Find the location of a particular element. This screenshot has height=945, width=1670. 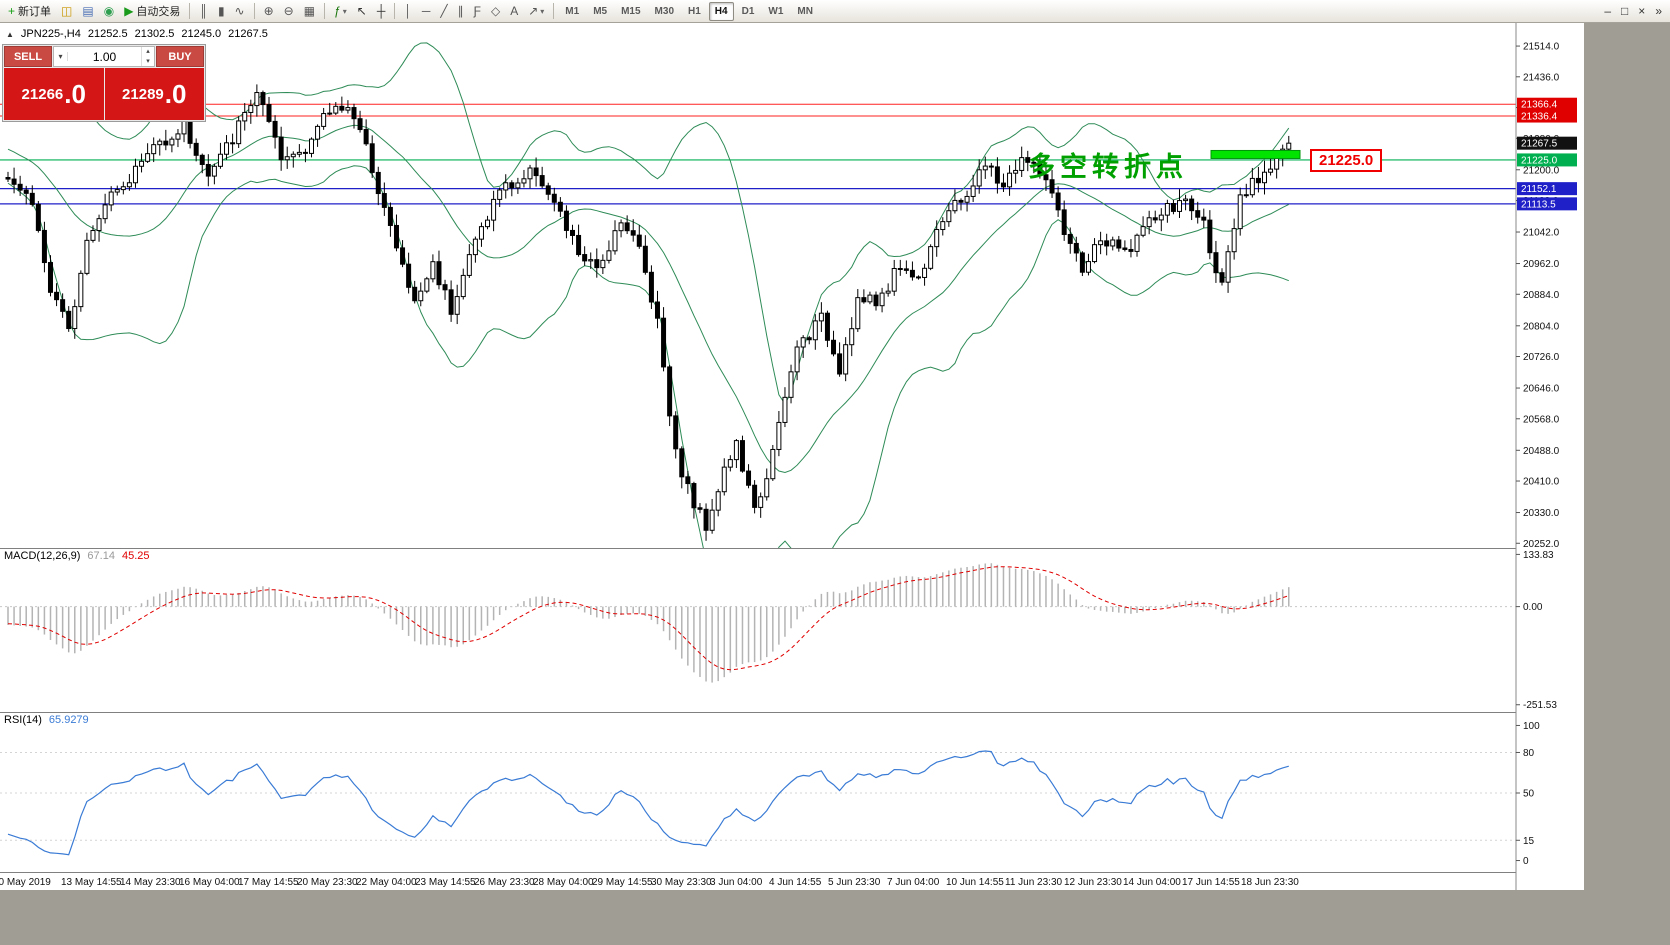

horizontal-line-icon-glyph: ─ is located at coordinates (426, 11).